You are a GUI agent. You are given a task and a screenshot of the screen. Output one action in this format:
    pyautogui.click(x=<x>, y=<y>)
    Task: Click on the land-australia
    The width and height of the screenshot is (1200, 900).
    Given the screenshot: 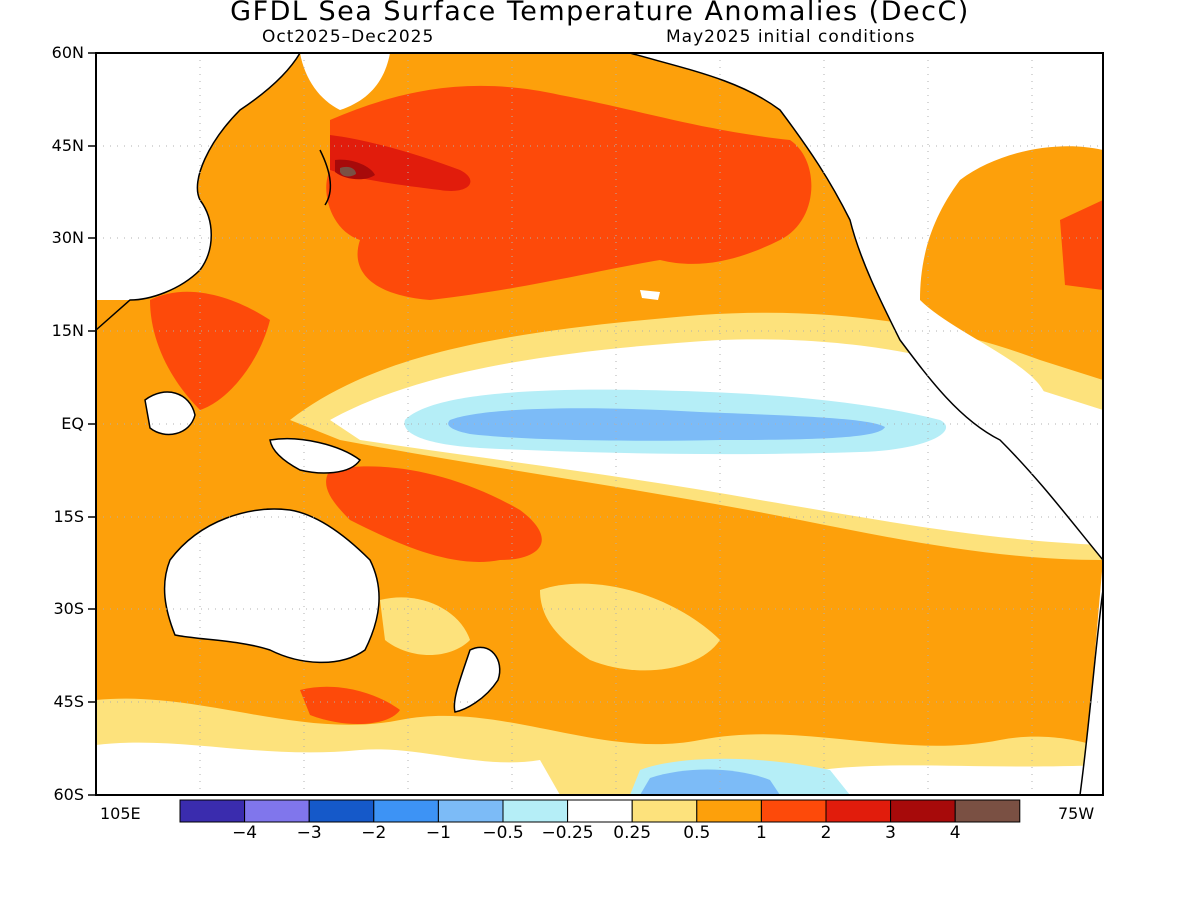 What is the action you would take?
    pyautogui.click(x=272, y=586)
    